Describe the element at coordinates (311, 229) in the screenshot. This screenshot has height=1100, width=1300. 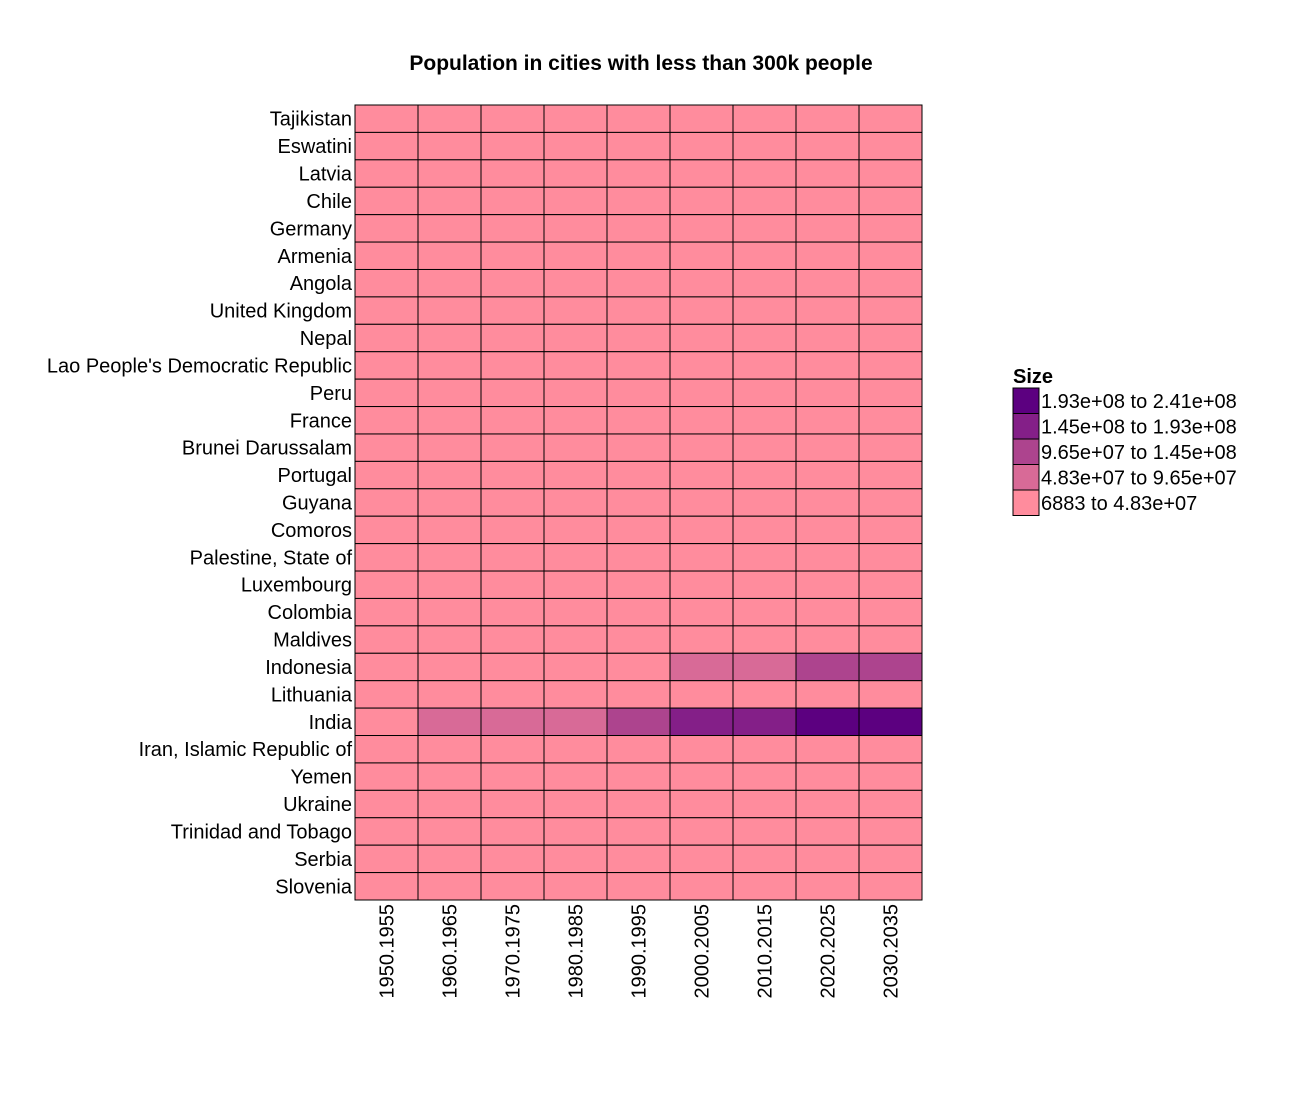
I see `y-tick-label: Germany` at that location.